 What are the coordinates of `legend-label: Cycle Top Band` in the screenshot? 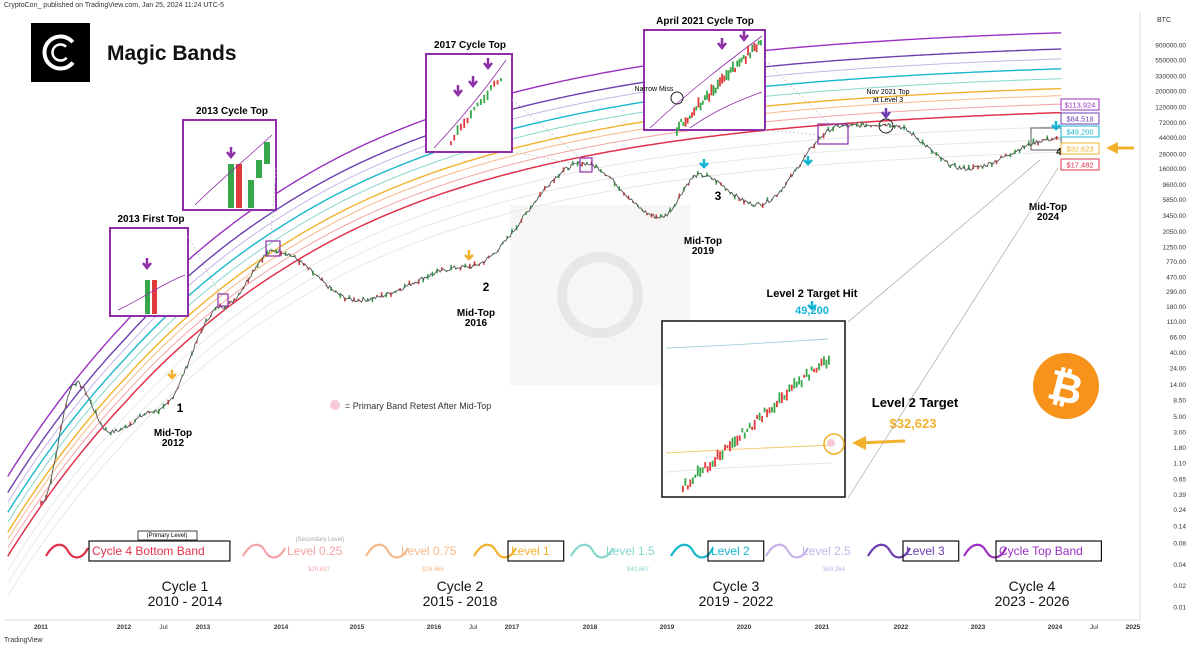 It's located at (1041, 551).